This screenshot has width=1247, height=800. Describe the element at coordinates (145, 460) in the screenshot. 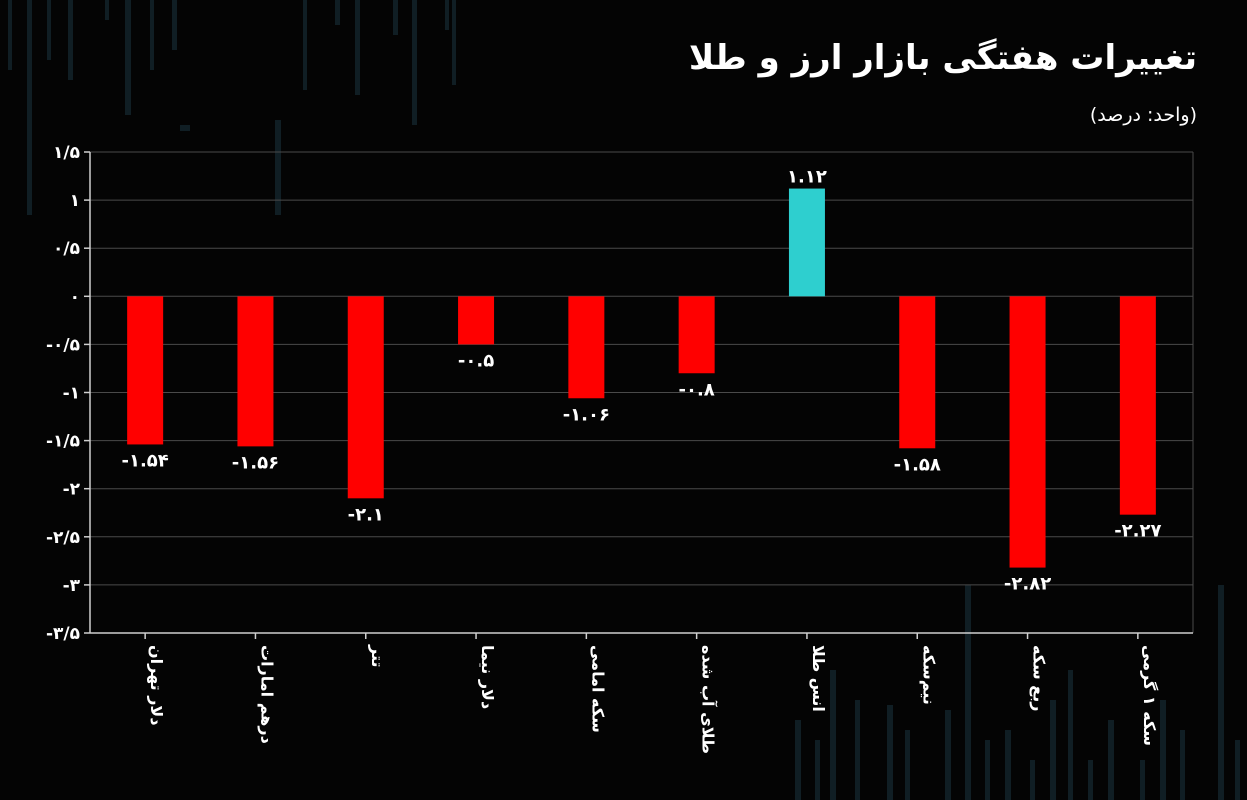

I see `data-label: -۱.۵۴` at that location.